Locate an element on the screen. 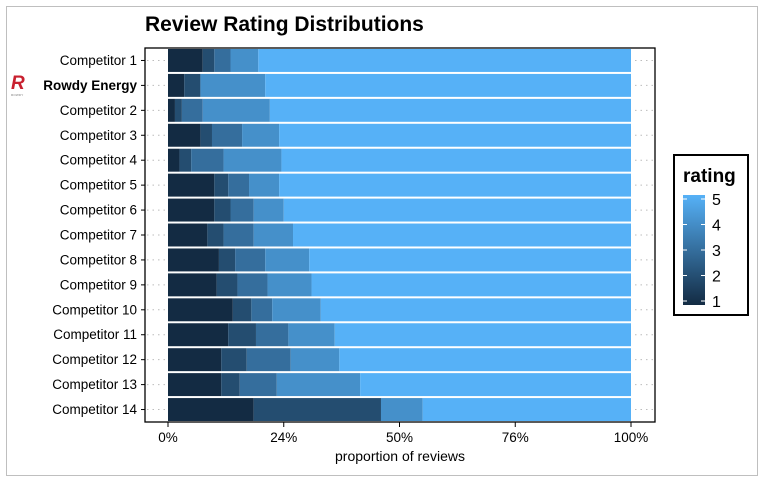 The width and height of the screenshot is (765, 482). x-axis-label: proportion of reviews is located at coordinates (400, 456).